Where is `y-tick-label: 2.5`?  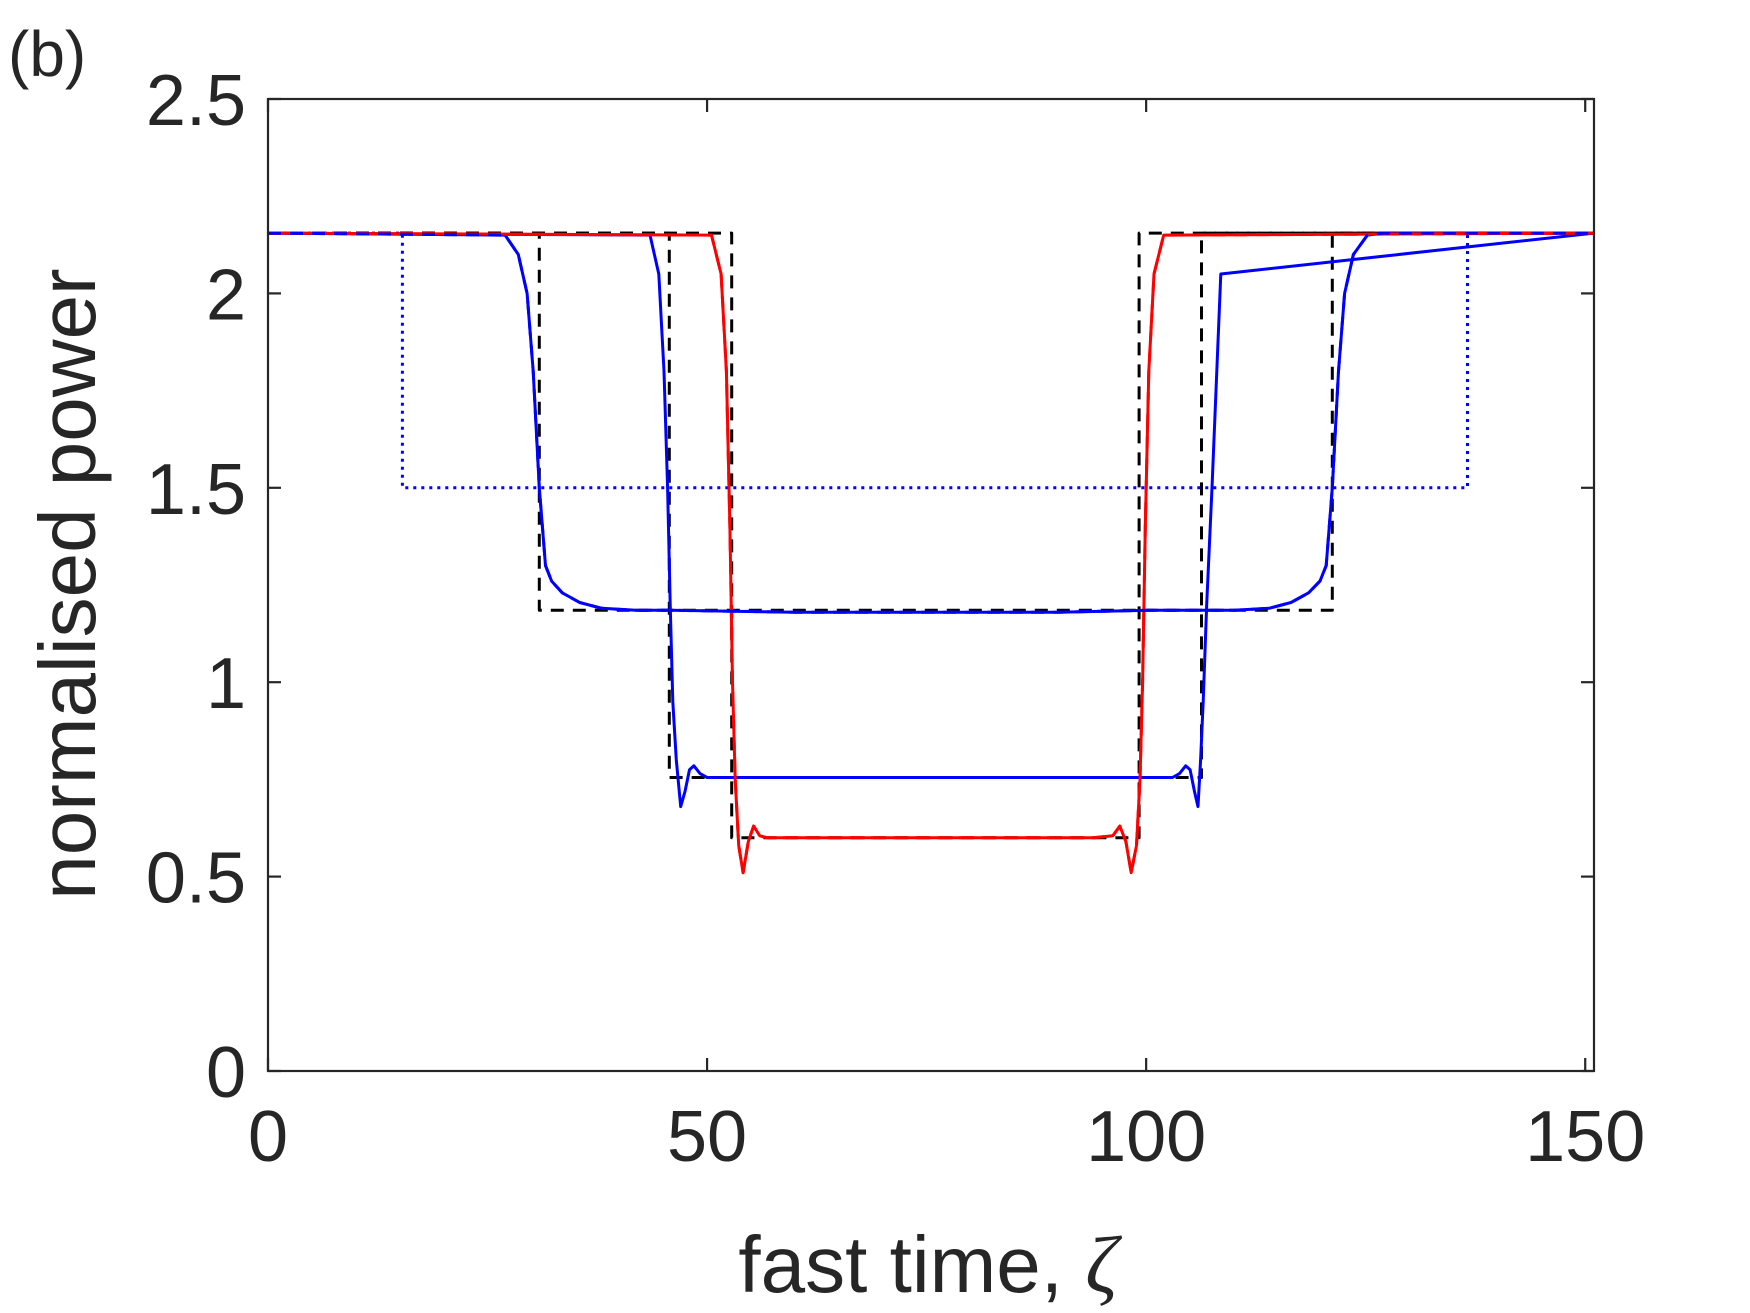 y-tick-label: 2.5 is located at coordinates (196, 101).